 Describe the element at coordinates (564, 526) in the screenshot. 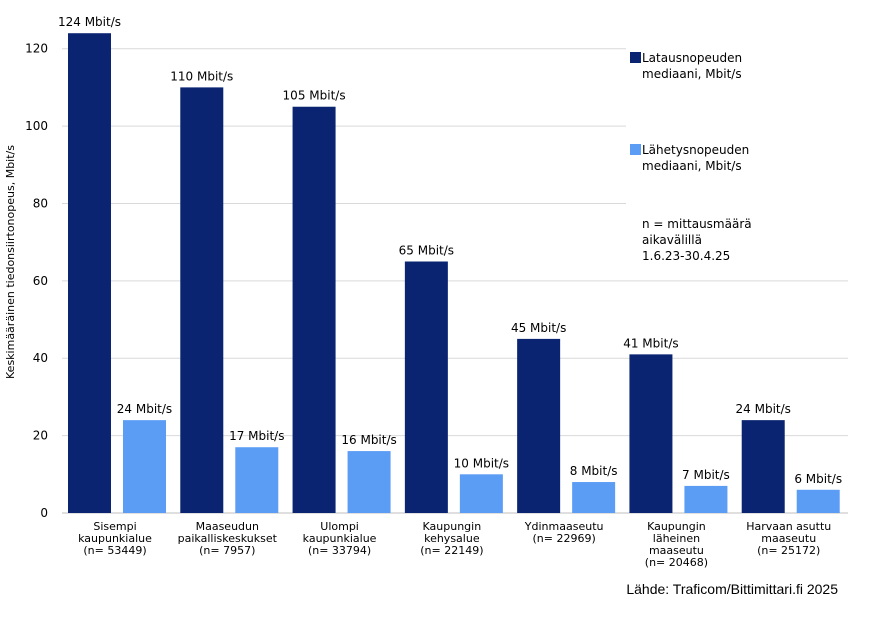

I see `category-label: Ydinmaaseutu` at that location.